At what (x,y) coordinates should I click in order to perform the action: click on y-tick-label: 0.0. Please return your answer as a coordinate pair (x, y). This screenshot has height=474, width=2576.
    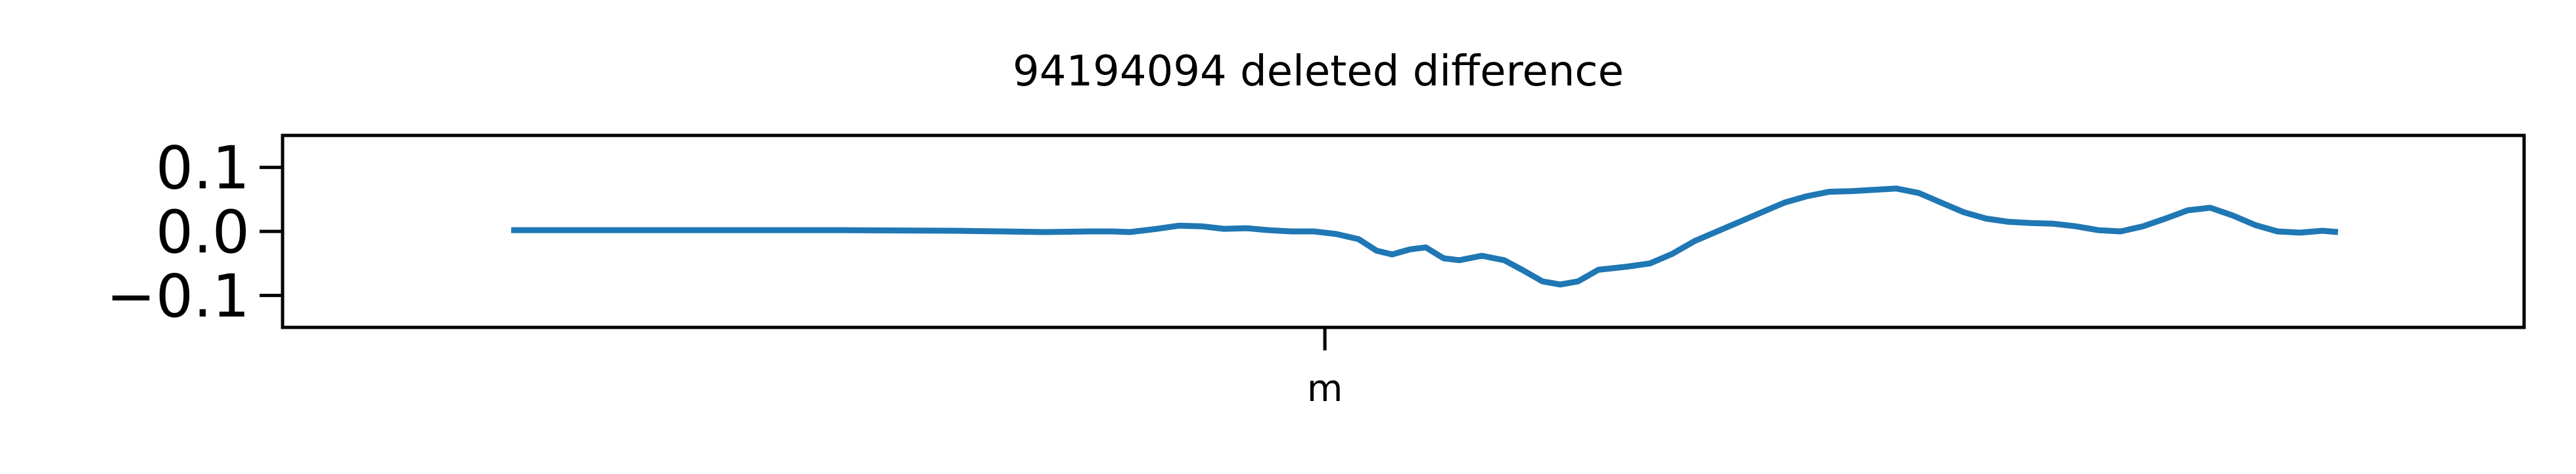
    Looking at the image, I should click on (203, 233).